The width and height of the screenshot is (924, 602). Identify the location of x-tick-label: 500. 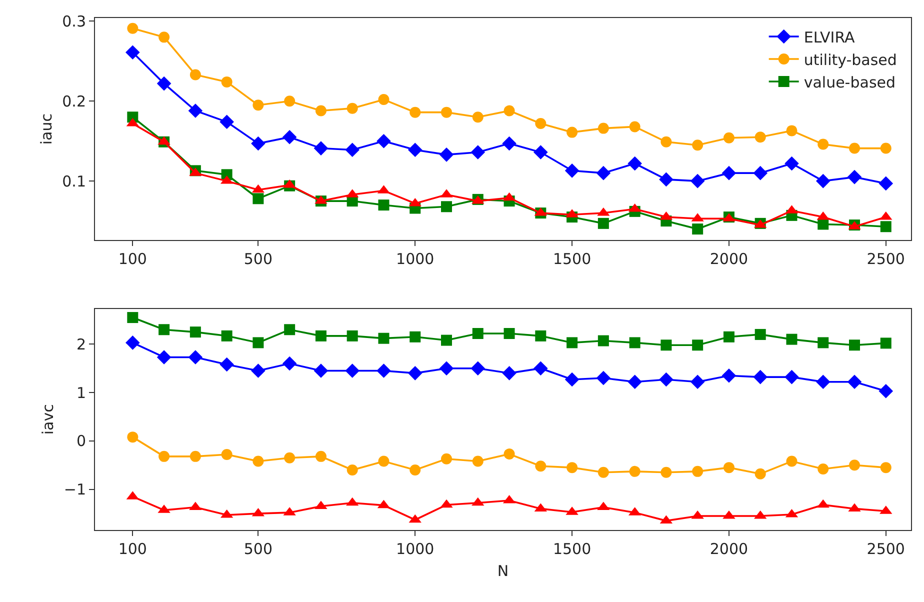
(258, 549).